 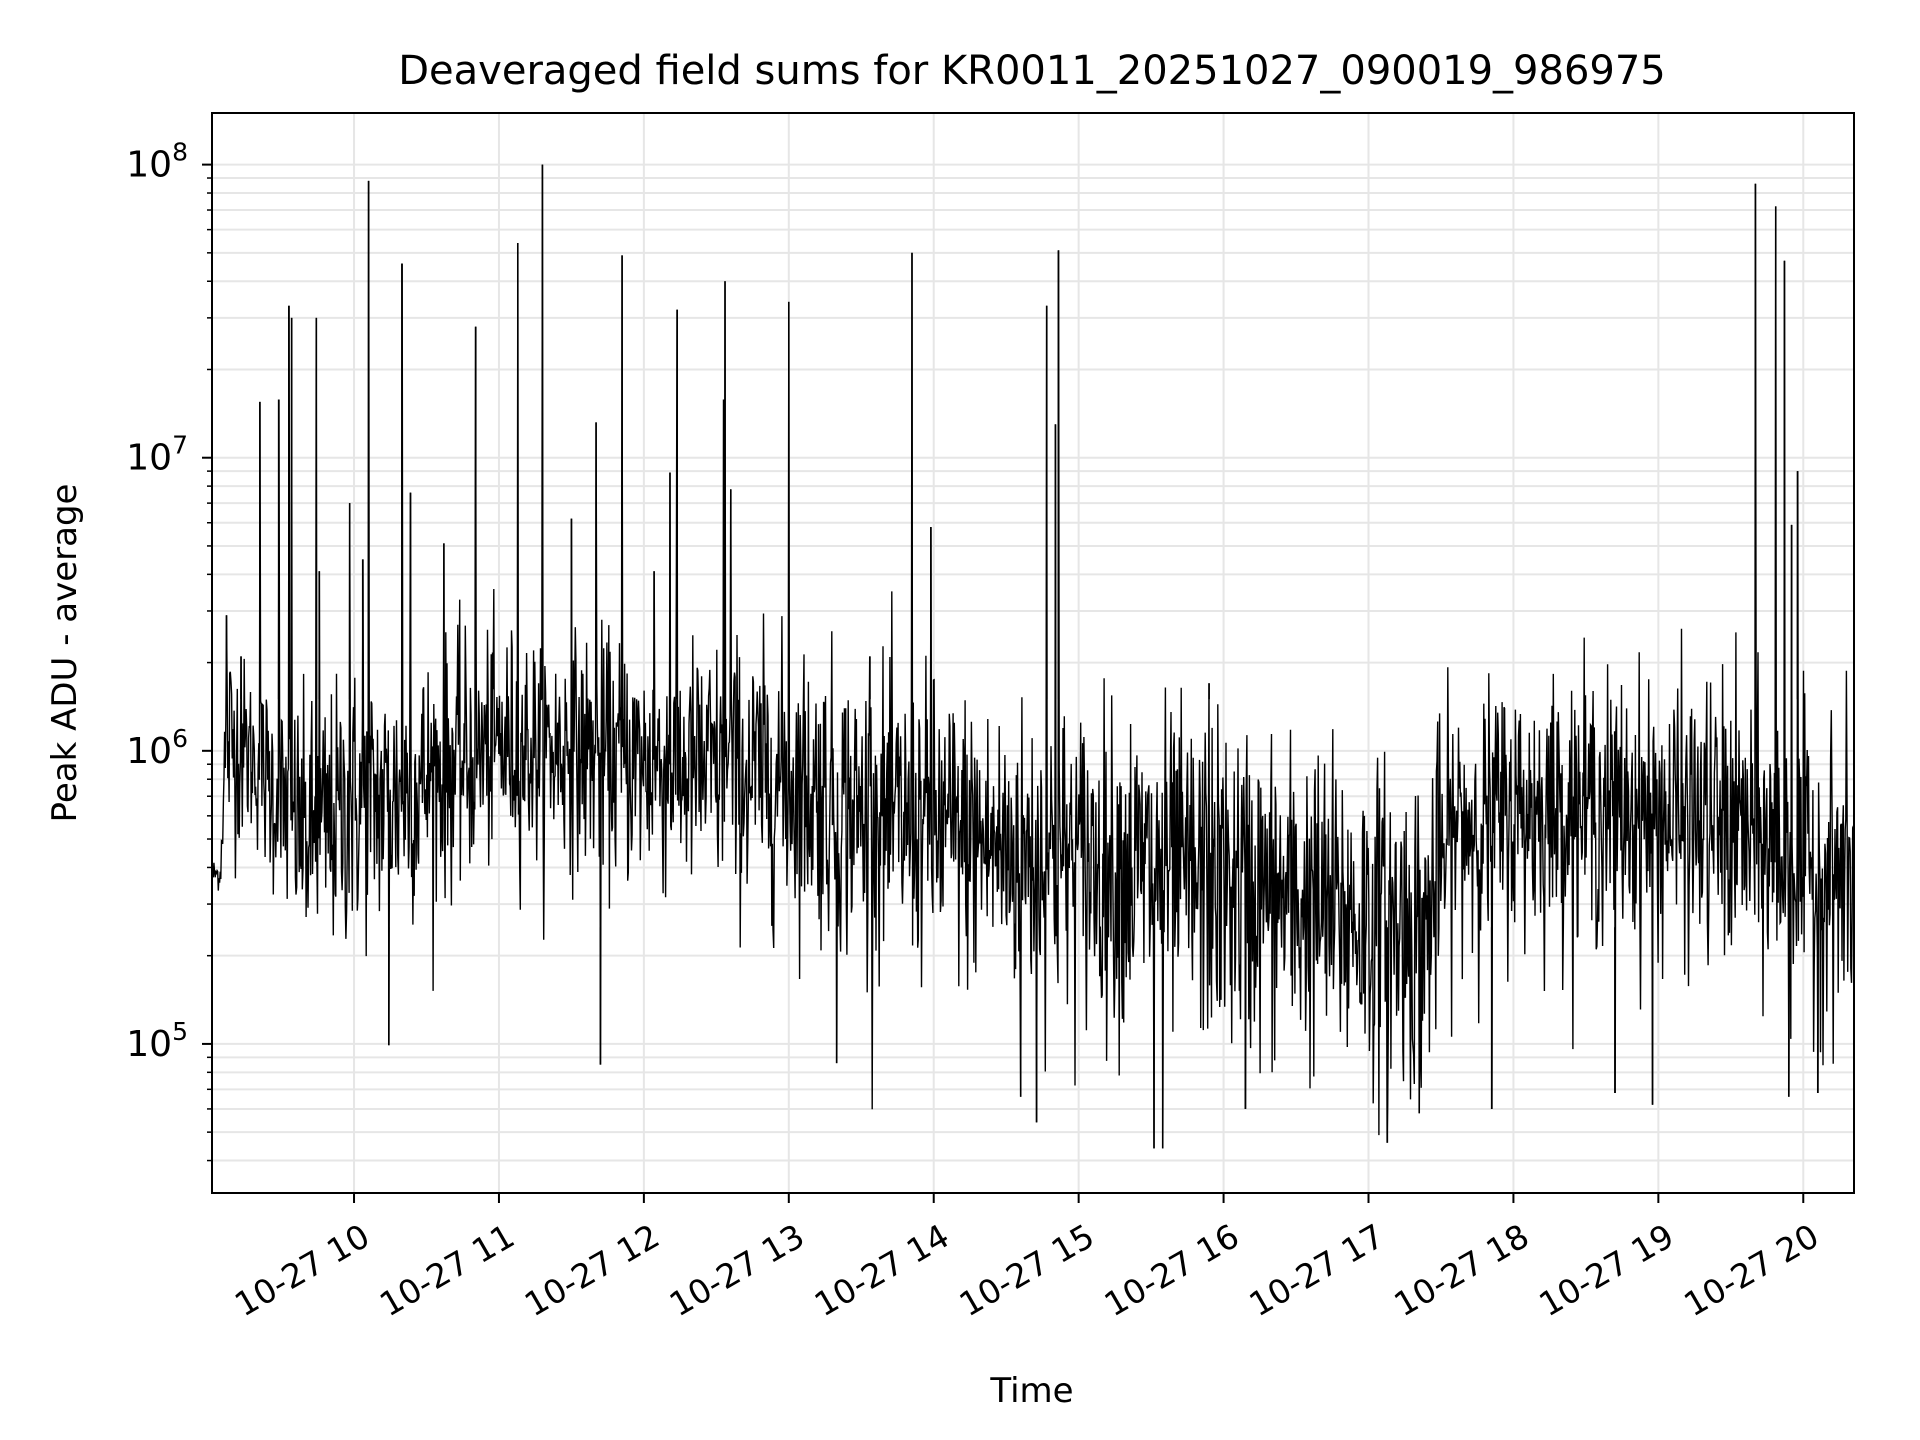 I want to click on x-axis-label: Time, so click(x=1031, y=1391).